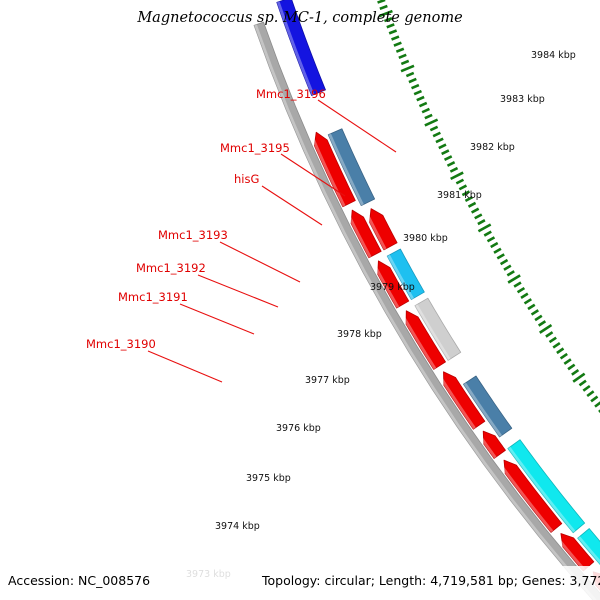  I want to click on page-title: Magnetococcus sp. MC-1, complete genome, so click(299, 18).